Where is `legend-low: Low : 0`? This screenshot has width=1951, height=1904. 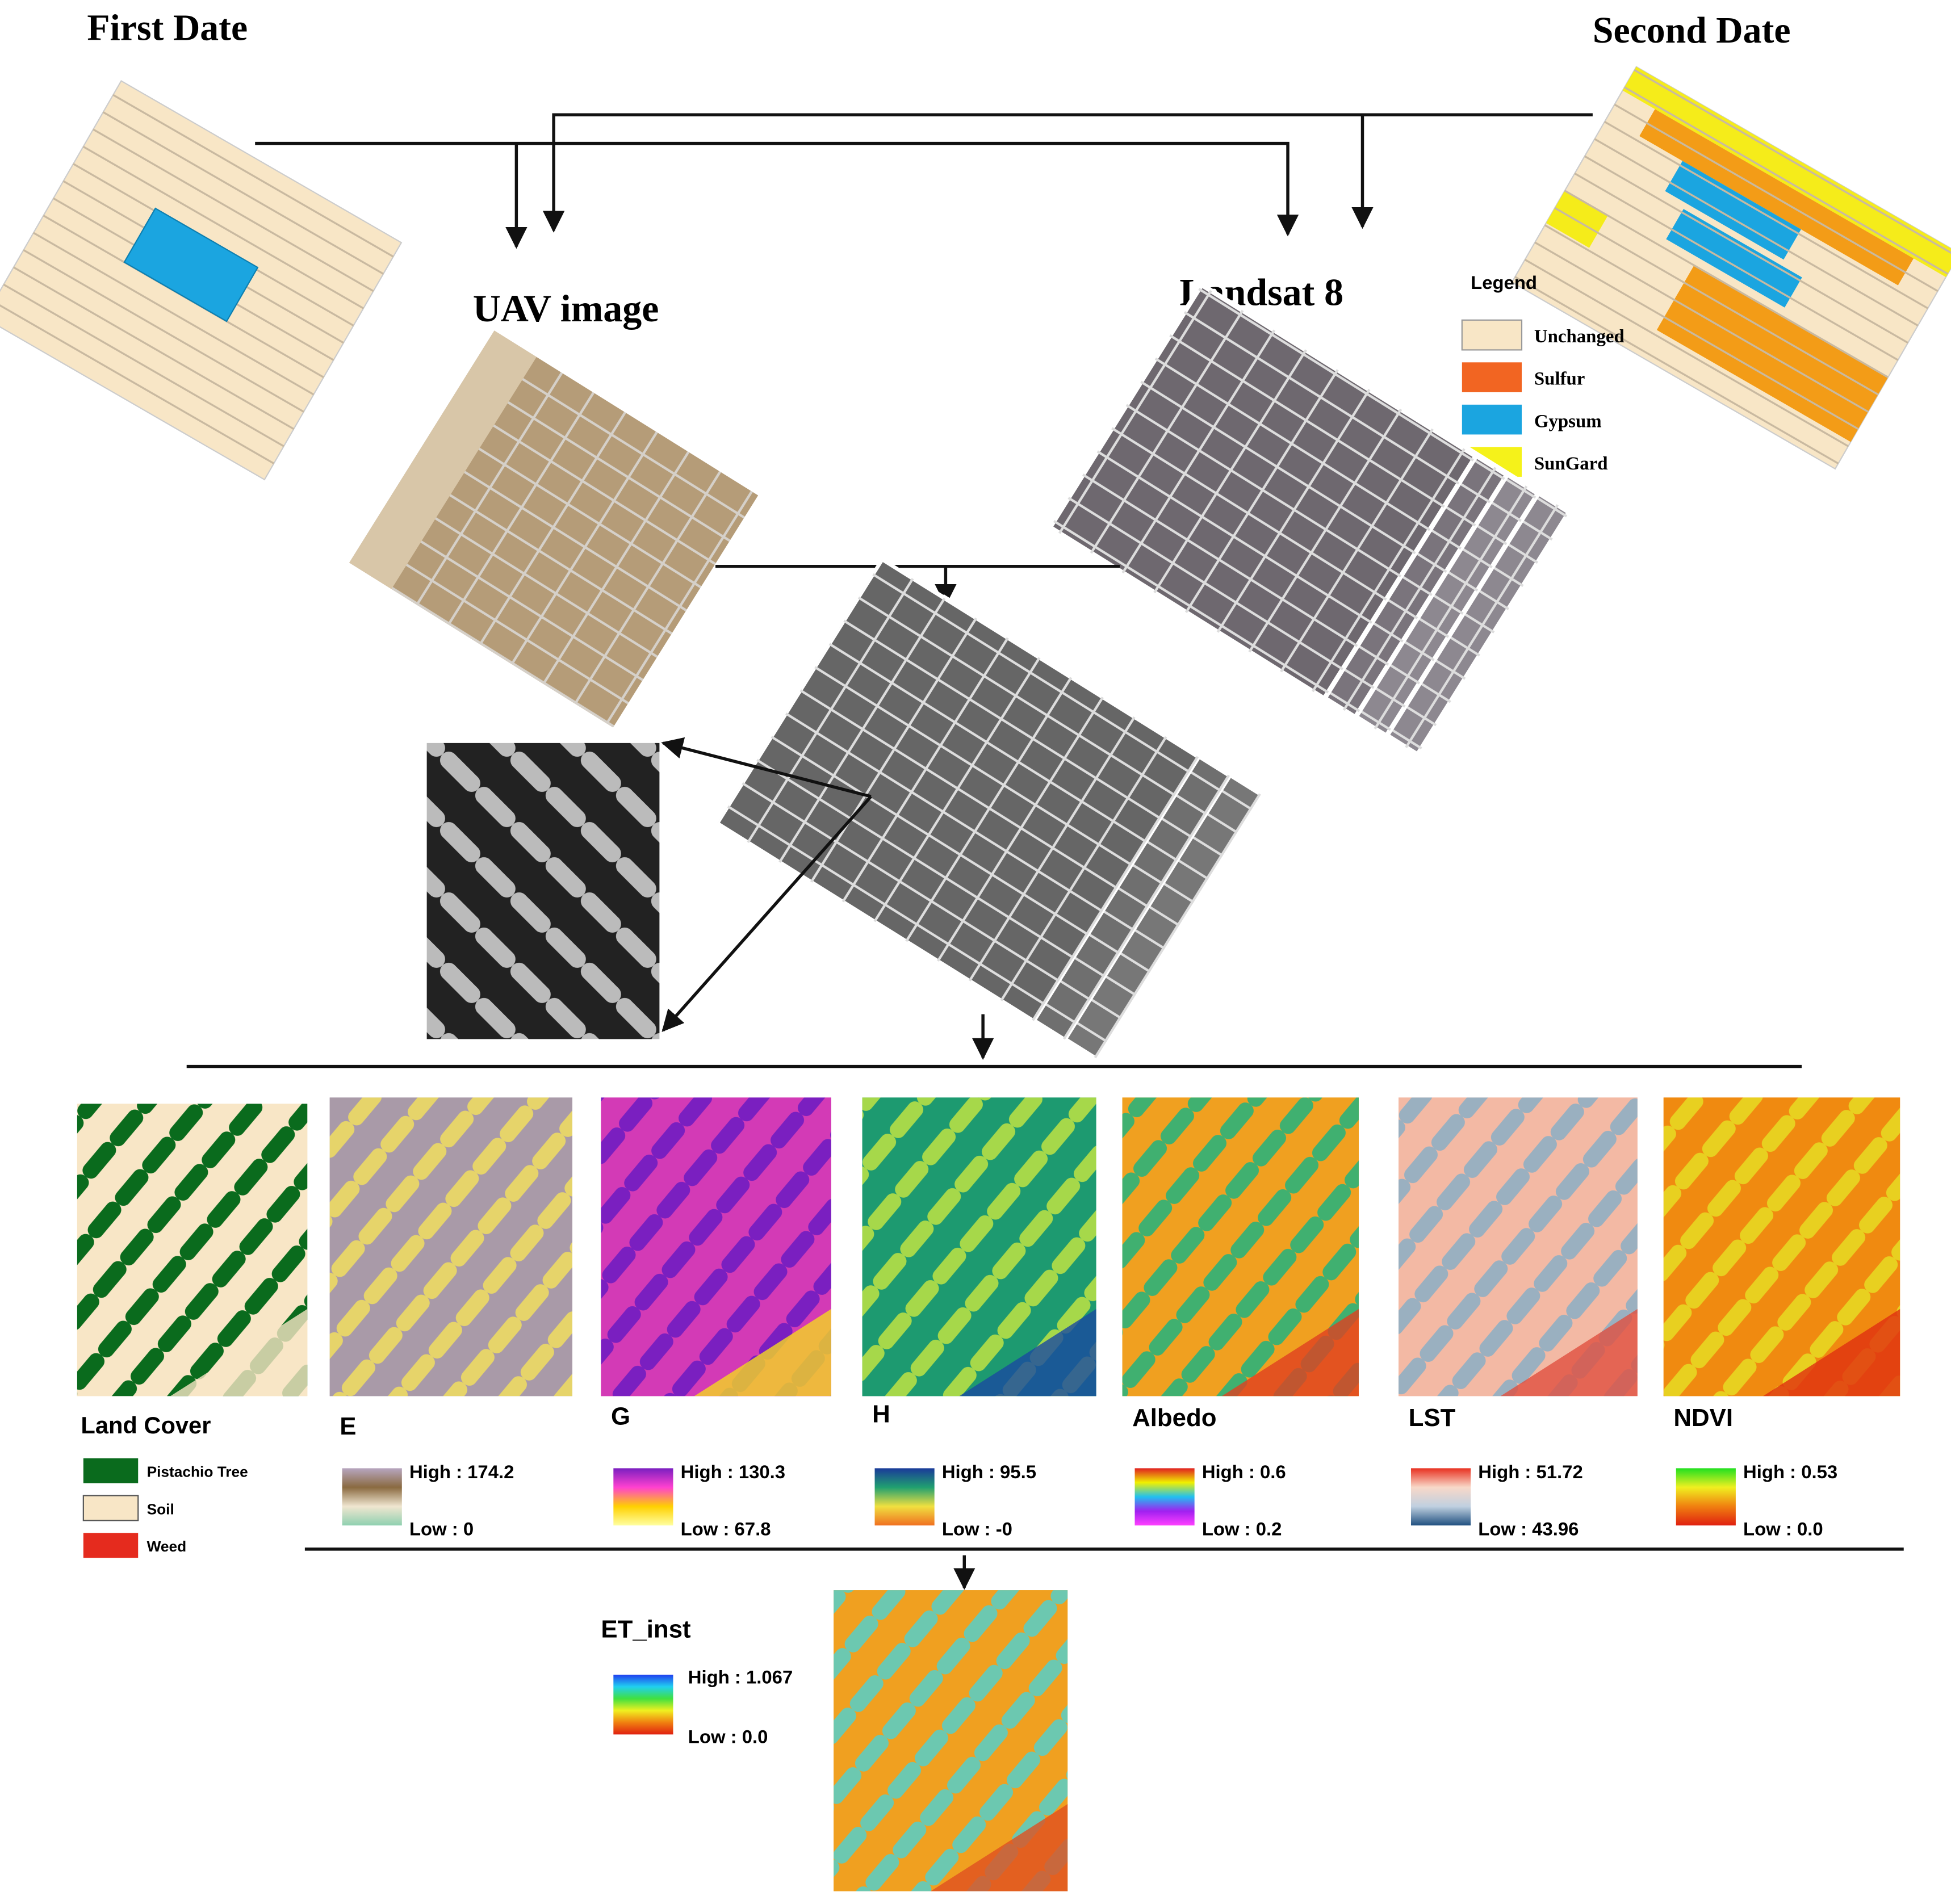
legend-low: Low : 0 is located at coordinates (441, 1529).